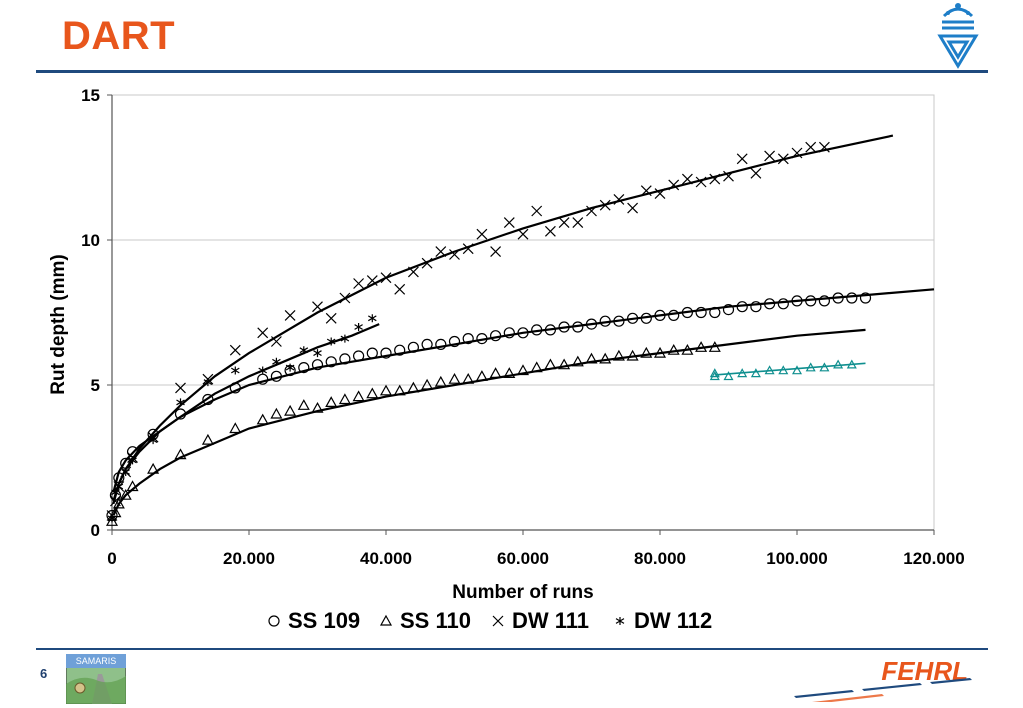 This screenshot has width=1023, height=708. I want to click on crown-shield-icon, so click(958, 36).